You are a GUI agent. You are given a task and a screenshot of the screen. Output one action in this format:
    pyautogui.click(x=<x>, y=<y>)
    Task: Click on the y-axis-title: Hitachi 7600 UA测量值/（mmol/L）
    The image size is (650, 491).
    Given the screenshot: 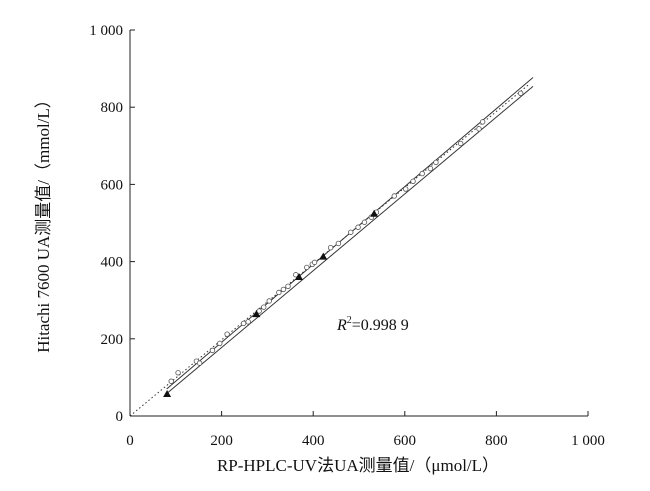 What is the action you would take?
    pyautogui.click(x=43, y=222)
    